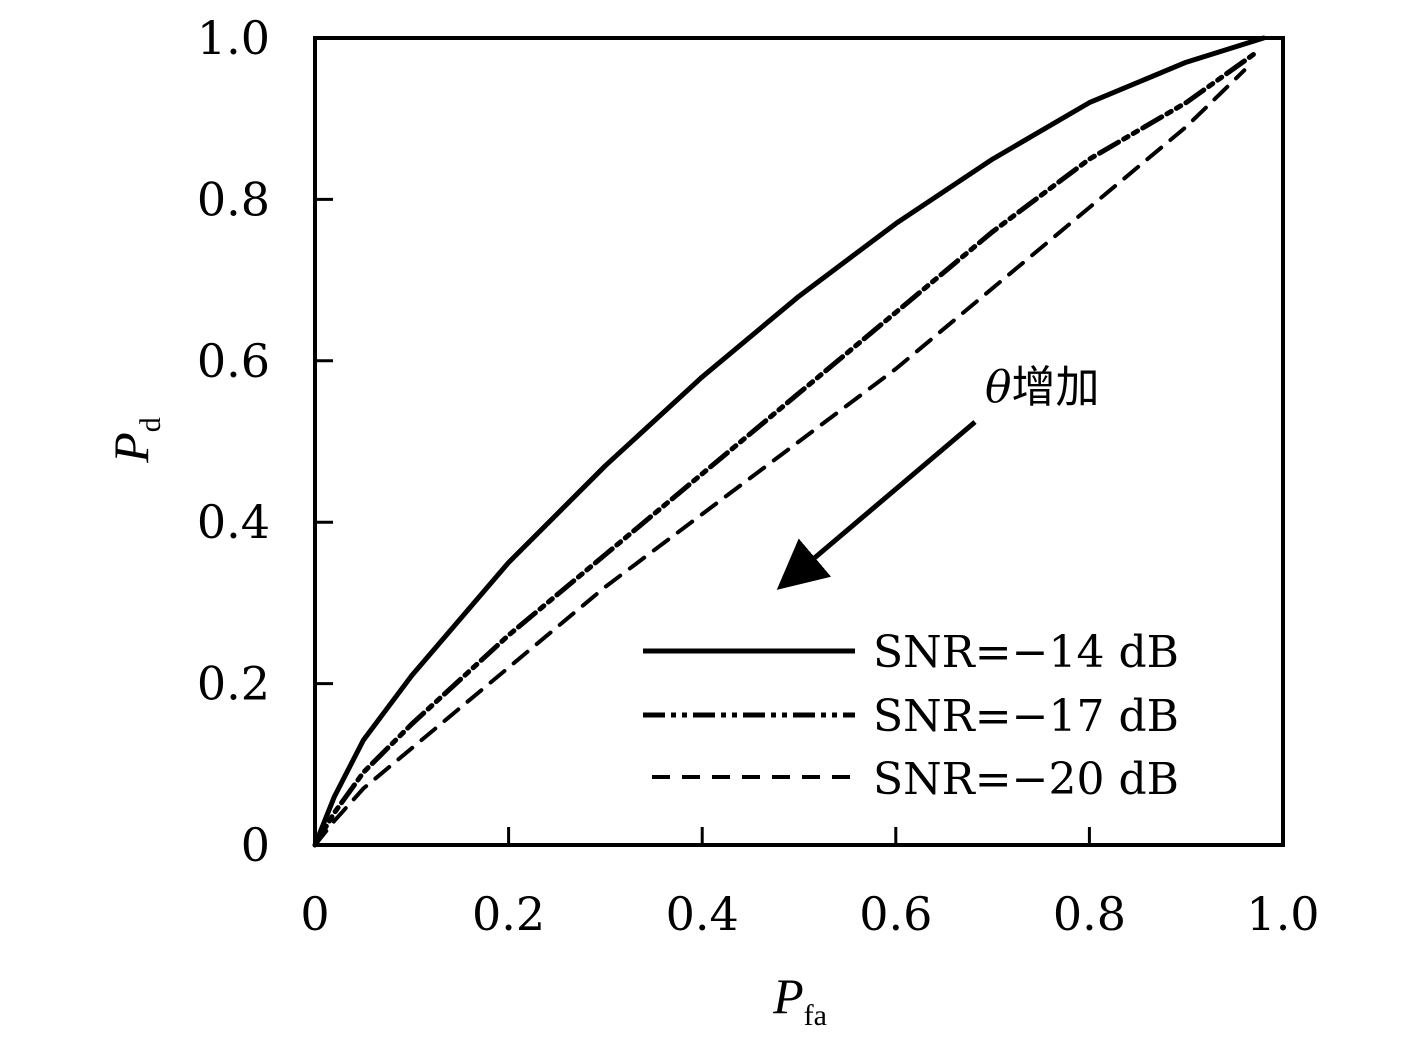  I want to click on y-tick-label: 0.8, so click(233, 199).